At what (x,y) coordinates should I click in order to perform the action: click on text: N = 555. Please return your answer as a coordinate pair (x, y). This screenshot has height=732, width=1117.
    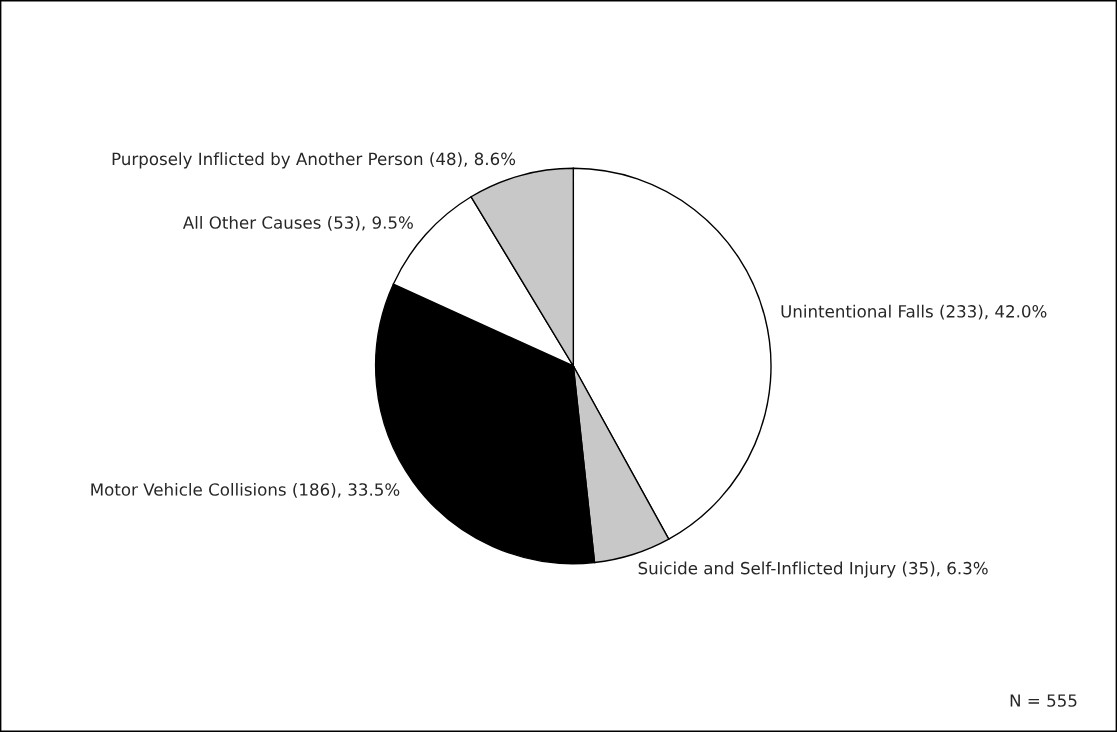
    Looking at the image, I should click on (1043, 700).